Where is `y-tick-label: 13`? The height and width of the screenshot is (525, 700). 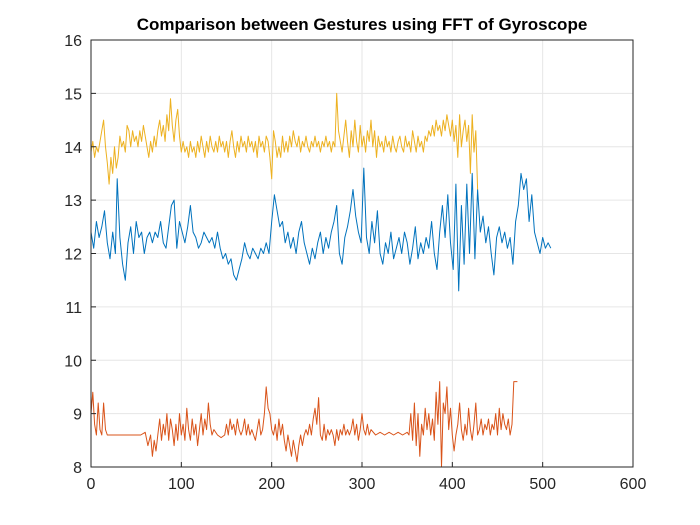
y-tick-label: 13 is located at coordinates (73, 201).